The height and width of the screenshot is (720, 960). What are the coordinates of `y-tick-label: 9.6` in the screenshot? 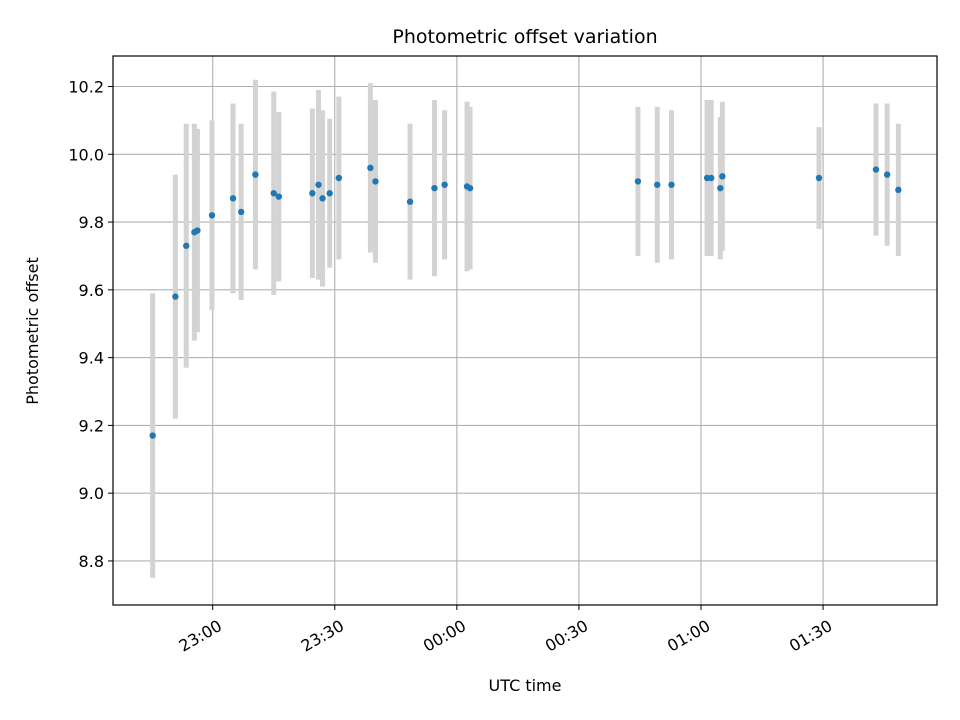 It's located at (91, 290).